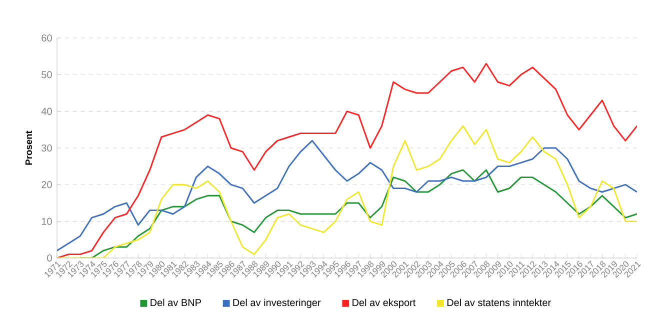 The height and width of the screenshot is (331, 665). What do you see at coordinates (47, 184) in the screenshot?
I see `y-tick-label: 20` at bounding box center [47, 184].